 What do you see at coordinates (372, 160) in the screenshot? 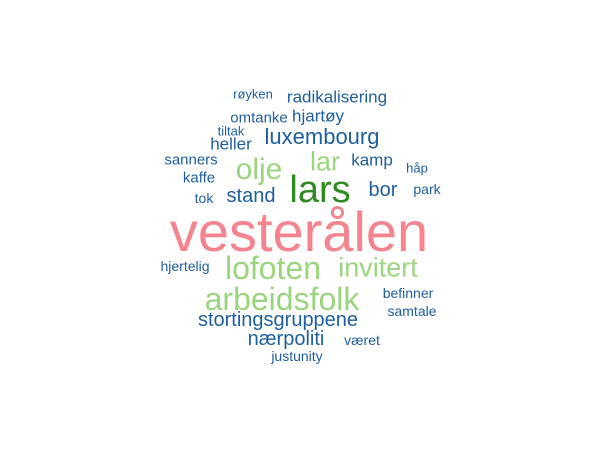
I see `word-kamp: kamp` at bounding box center [372, 160].